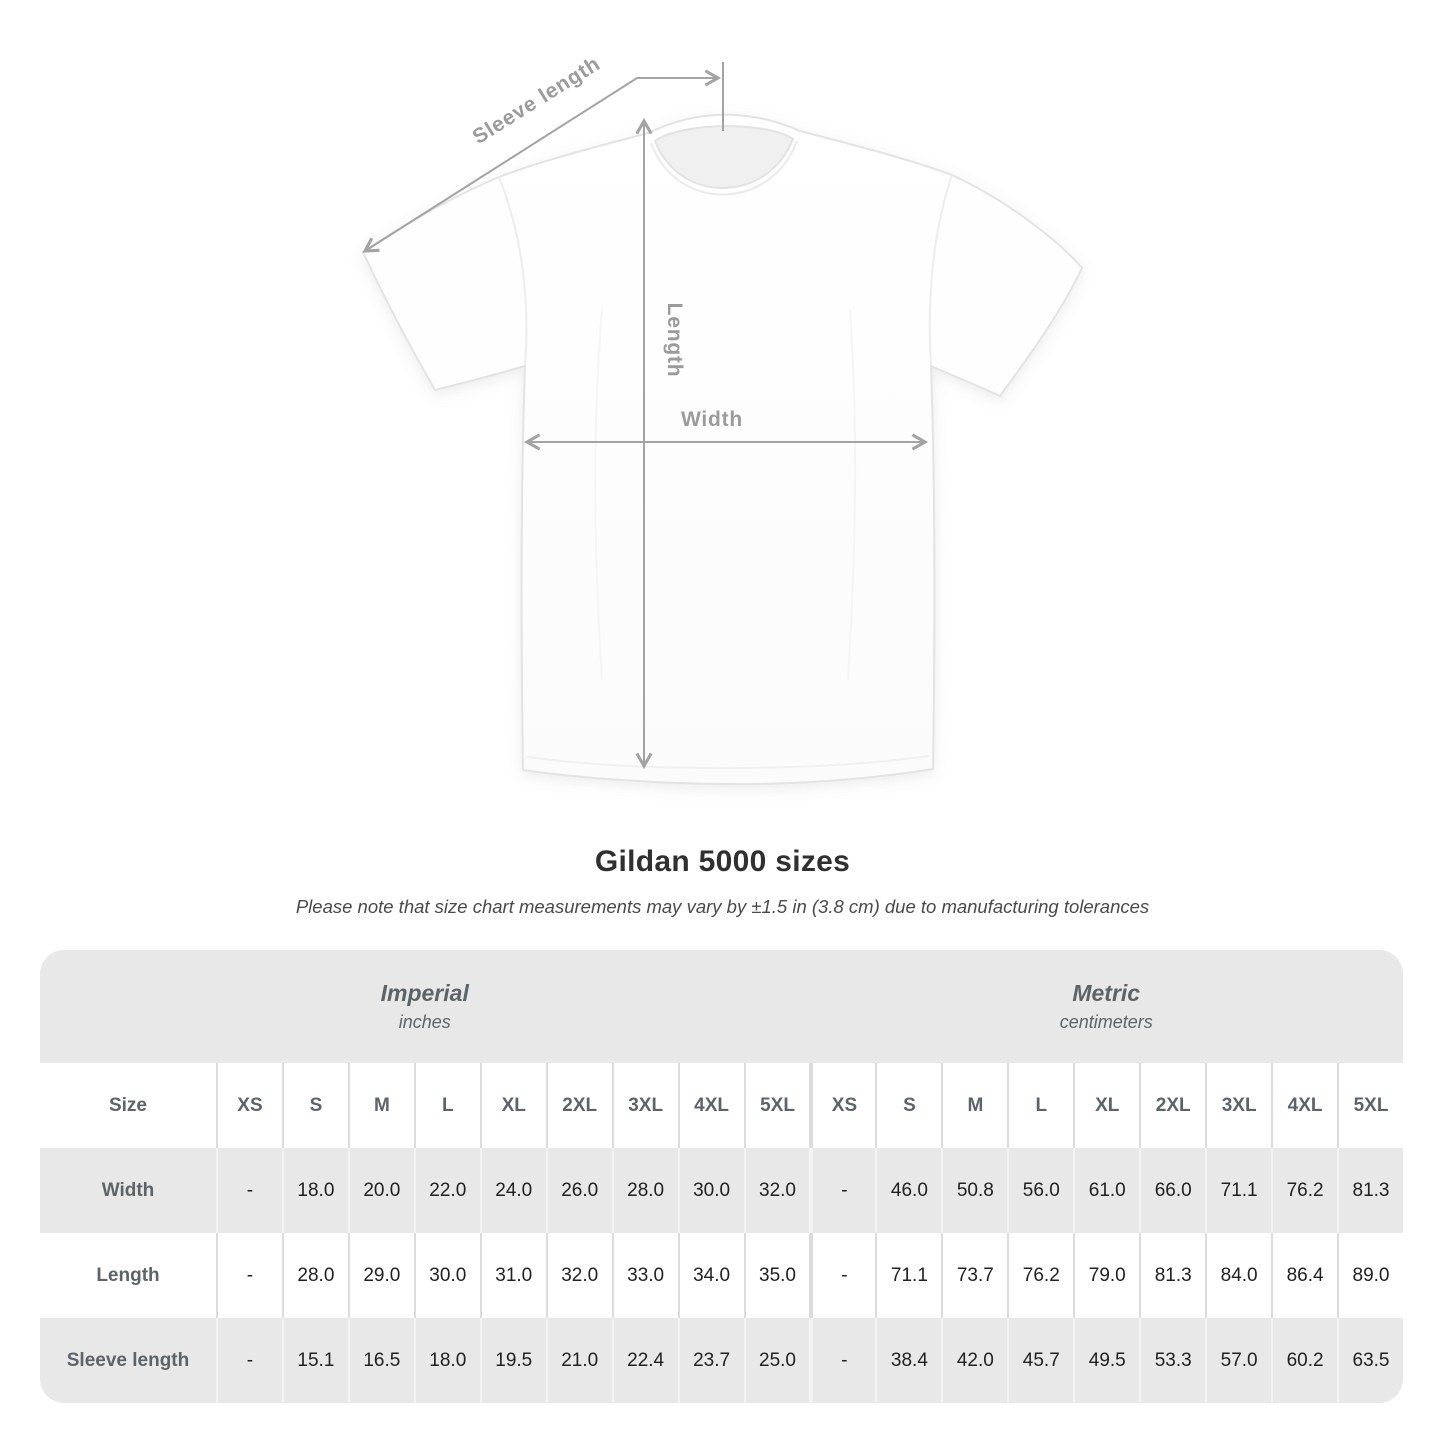 This screenshot has height=1445, width=1445. What do you see at coordinates (1172, 1190) in the screenshot?
I see `value-cell: 66.0` at bounding box center [1172, 1190].